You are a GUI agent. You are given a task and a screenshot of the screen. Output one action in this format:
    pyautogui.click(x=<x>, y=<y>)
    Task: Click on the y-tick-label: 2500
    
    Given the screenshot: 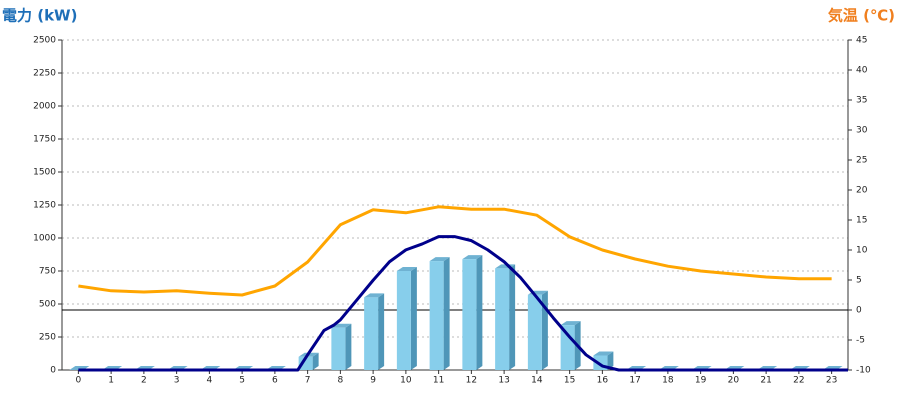 What is the action you would take?
    pyautogui.click(x=44, y=41)
    